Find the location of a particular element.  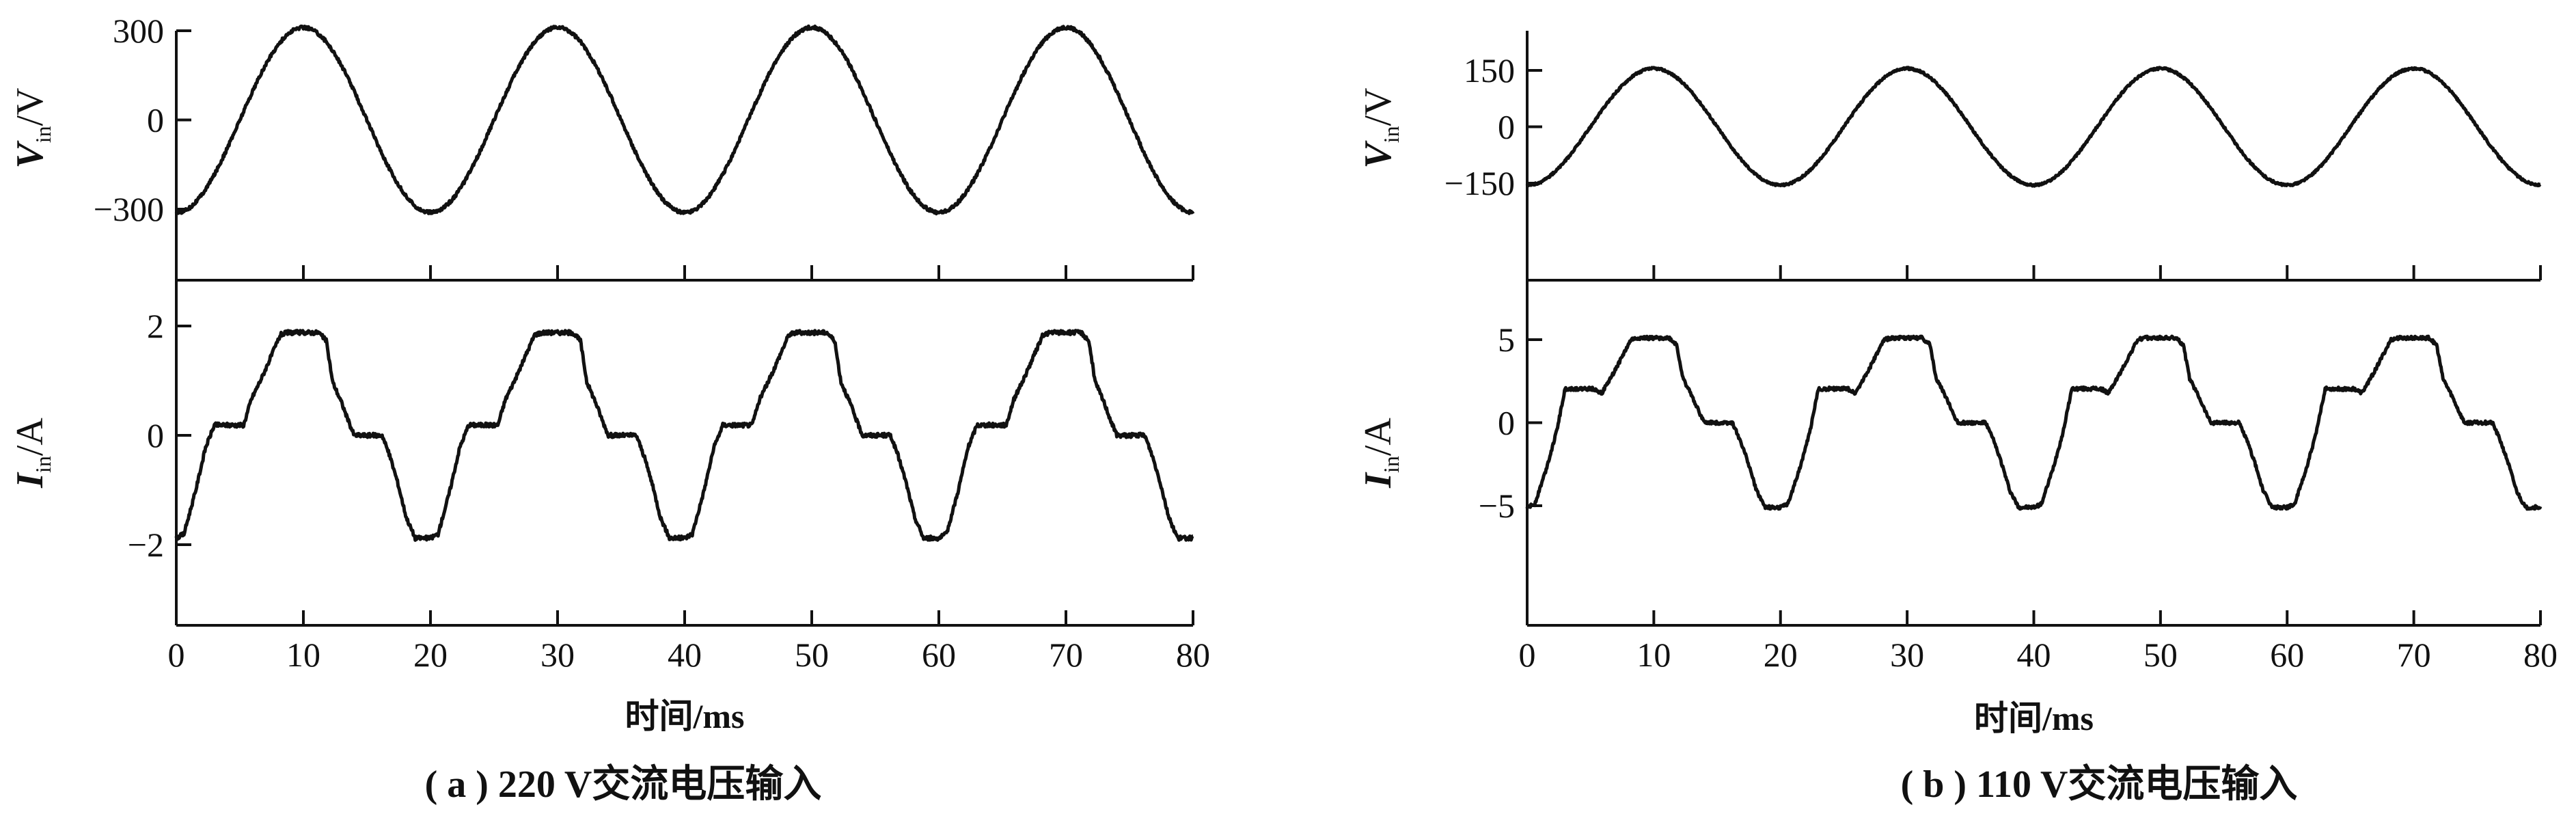

y-tick-label: −300 is located at coordinates (129, 209).